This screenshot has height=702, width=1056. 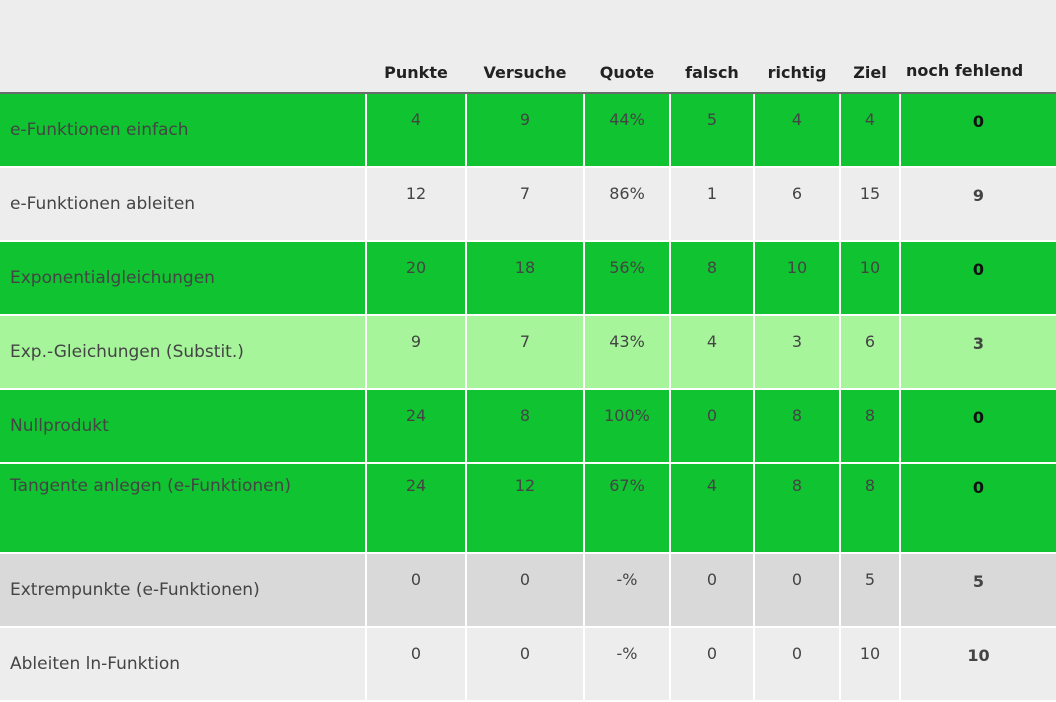 What do you see at coordinates (416, 278) in the screenshot?
I see `punkte-cell: 20` at bounding box center [416, 278].